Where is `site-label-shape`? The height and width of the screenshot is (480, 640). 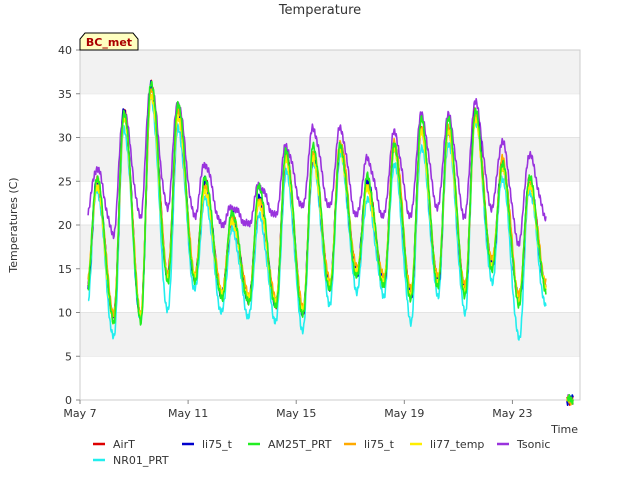
site-label-shape is located at coordinates (109, 41).